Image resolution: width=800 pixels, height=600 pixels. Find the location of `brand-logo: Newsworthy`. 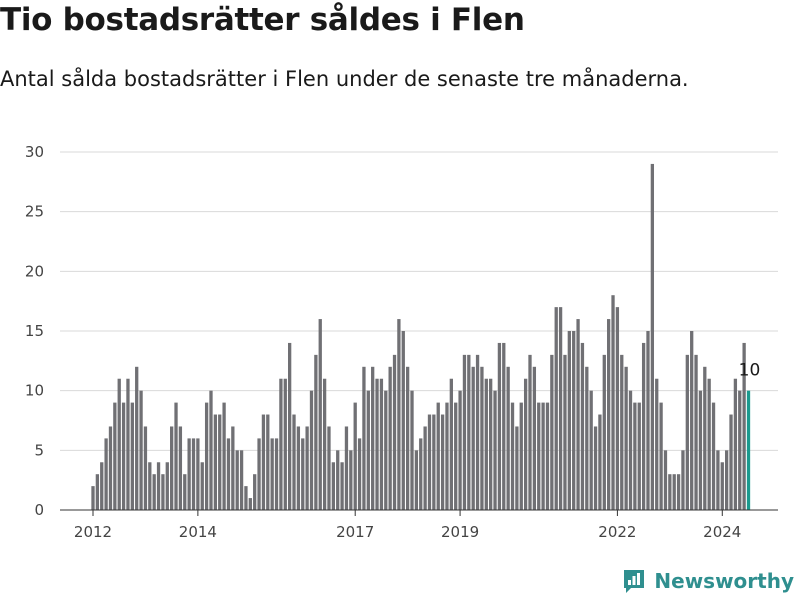

brand-logo: Newsworthy is located at coordinates (708, 581).